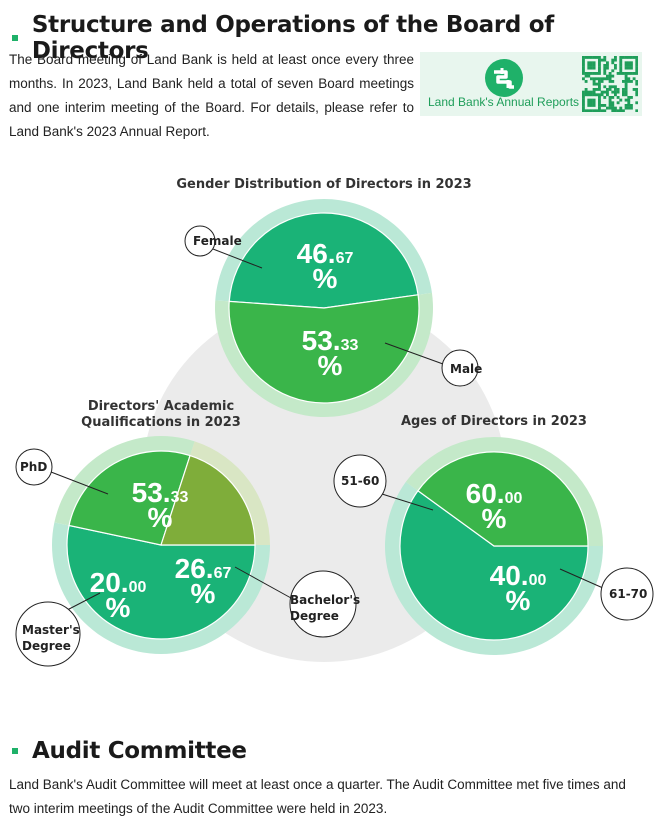  Describe the element at coordinates (33, 467) in the screenshot. I see `slice-label: PhD` at that location.